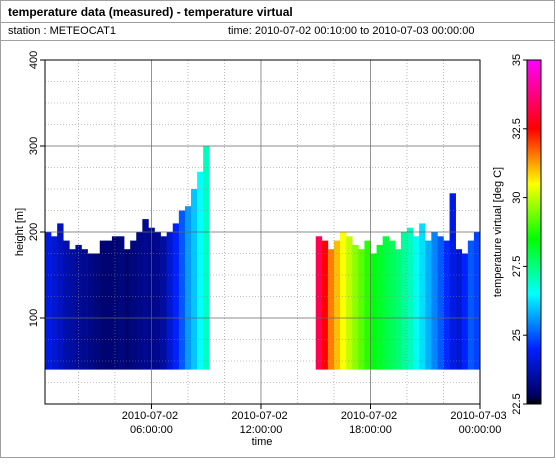 The image size is (556, 465). I want to click on x-tick-label: 2010-07-02 06:00:00, so click(151, 423).